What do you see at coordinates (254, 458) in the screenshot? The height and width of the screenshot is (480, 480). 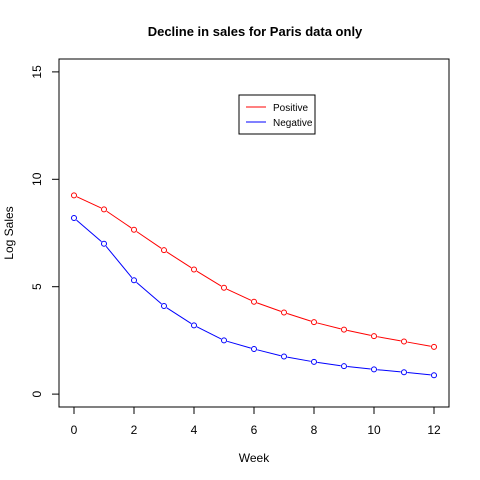 I see `x-axis-label: Week` at bounding box center [254, 458].